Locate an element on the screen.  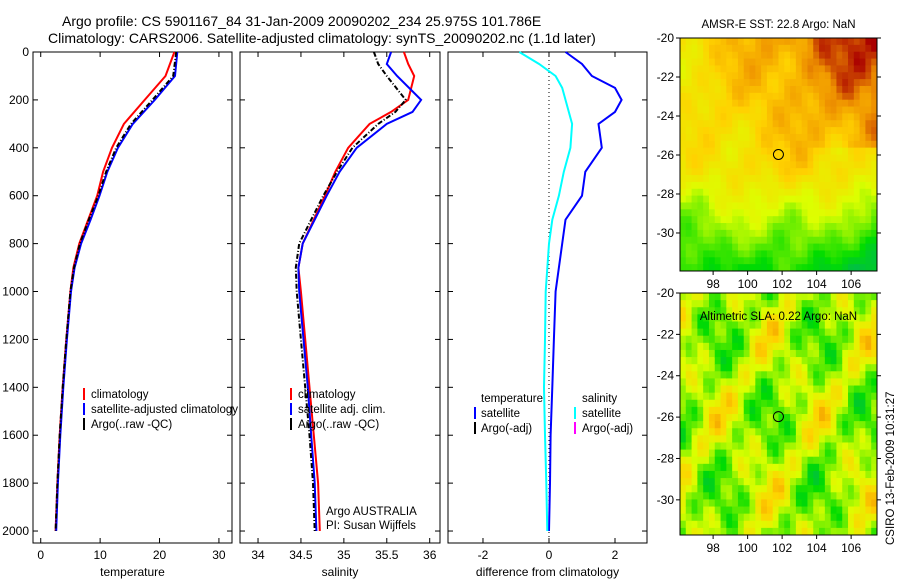
legend-label: satellite is located at coordinates (601, 414).